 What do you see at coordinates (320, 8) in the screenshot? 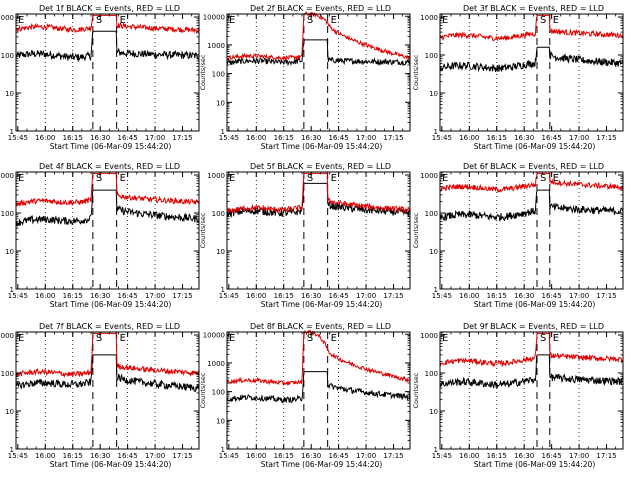
I see `panel-title: Det 2f BLACK = Events, RED = LLD` at bounding box center [320, 8].